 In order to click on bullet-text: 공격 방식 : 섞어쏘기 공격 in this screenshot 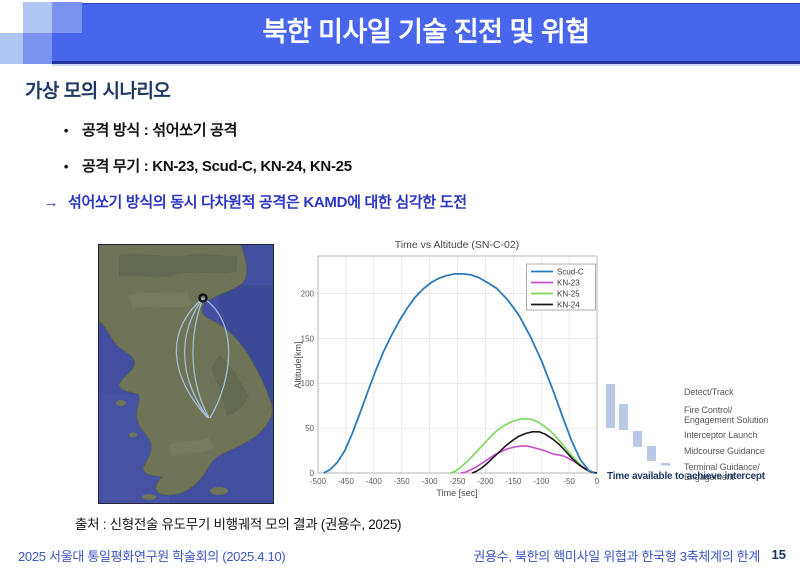, I will do `click(160, 130)`.